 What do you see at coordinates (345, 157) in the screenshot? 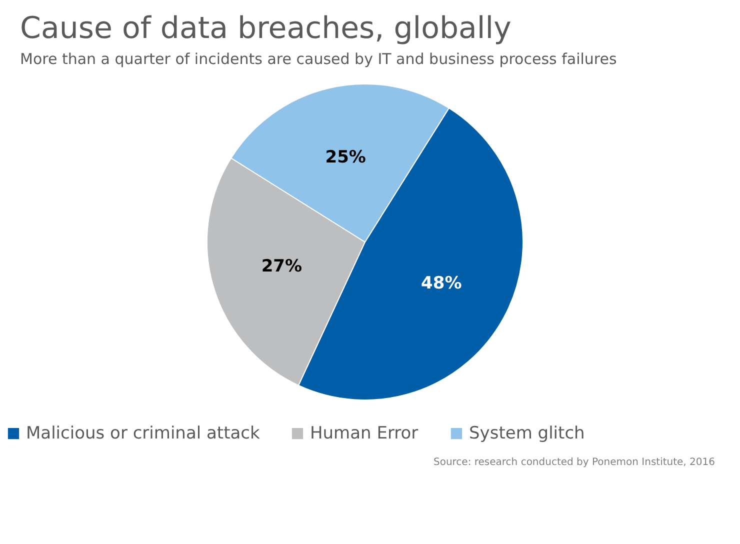
I see `data-label: 25%` at bounding box center [345, 157].